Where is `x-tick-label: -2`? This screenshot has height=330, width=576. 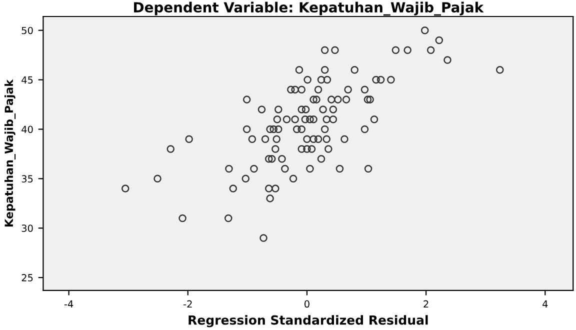
x-tick-label: -2 is located at coordinates (188, 304).